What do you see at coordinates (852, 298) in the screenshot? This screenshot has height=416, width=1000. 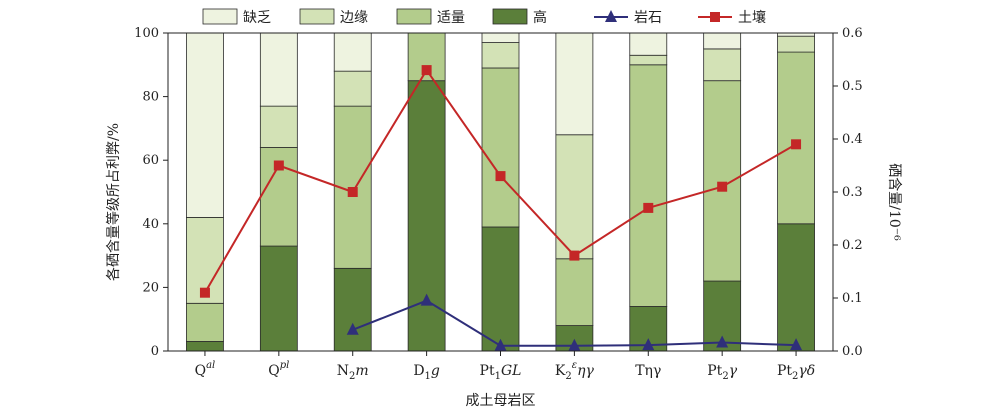 I see `y2-tick-label: 0.1` at bounding box center [852, 298].